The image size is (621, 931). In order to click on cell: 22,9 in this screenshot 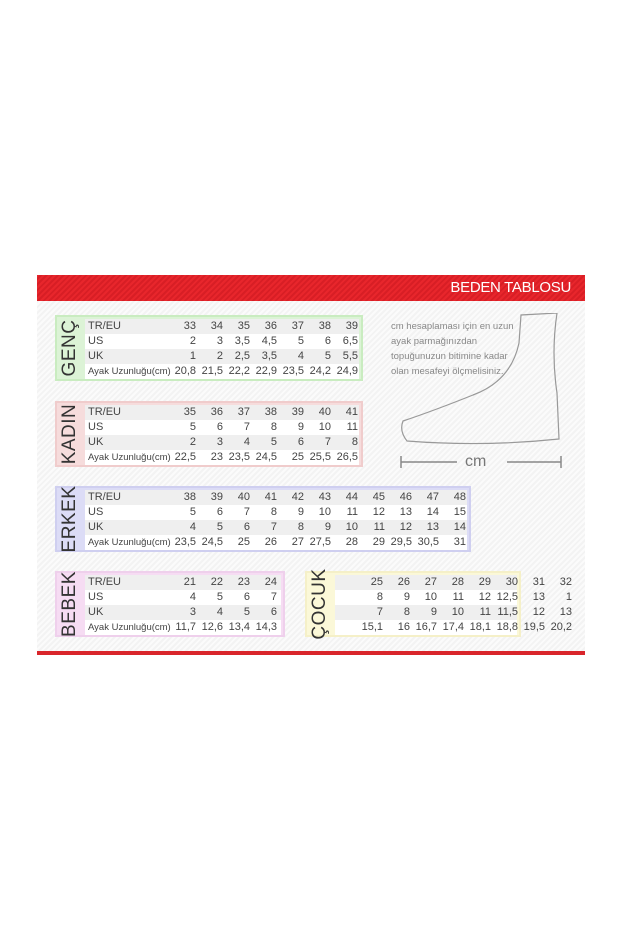, I will do `click(266, 371)`.